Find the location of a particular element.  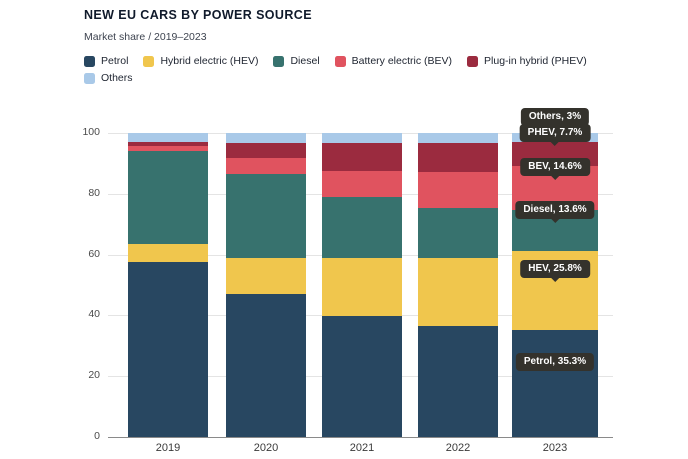

bar-segment-bev-2022 is located at coordinates (458, 190).